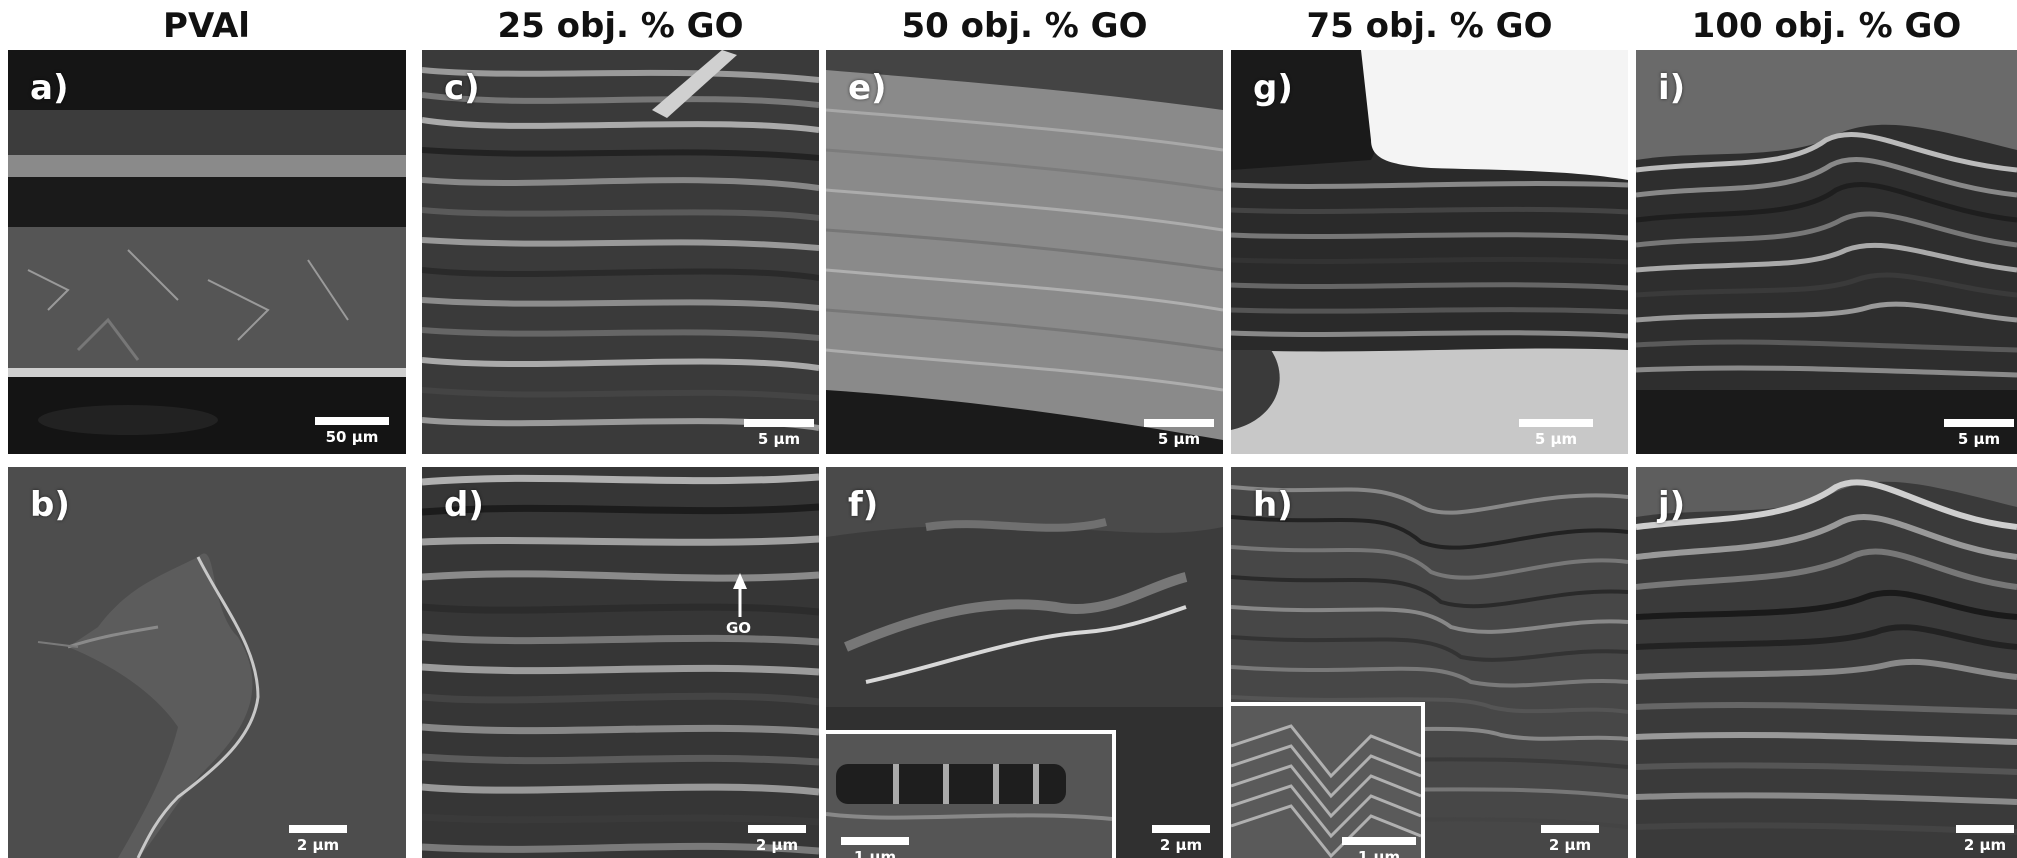 The width and height of the screenshot is (2017, 858). What do you see at coordinates (1273, 88) in the screenshot?
I see `panel-label-g: g)` at bounding box center [1273, 88].